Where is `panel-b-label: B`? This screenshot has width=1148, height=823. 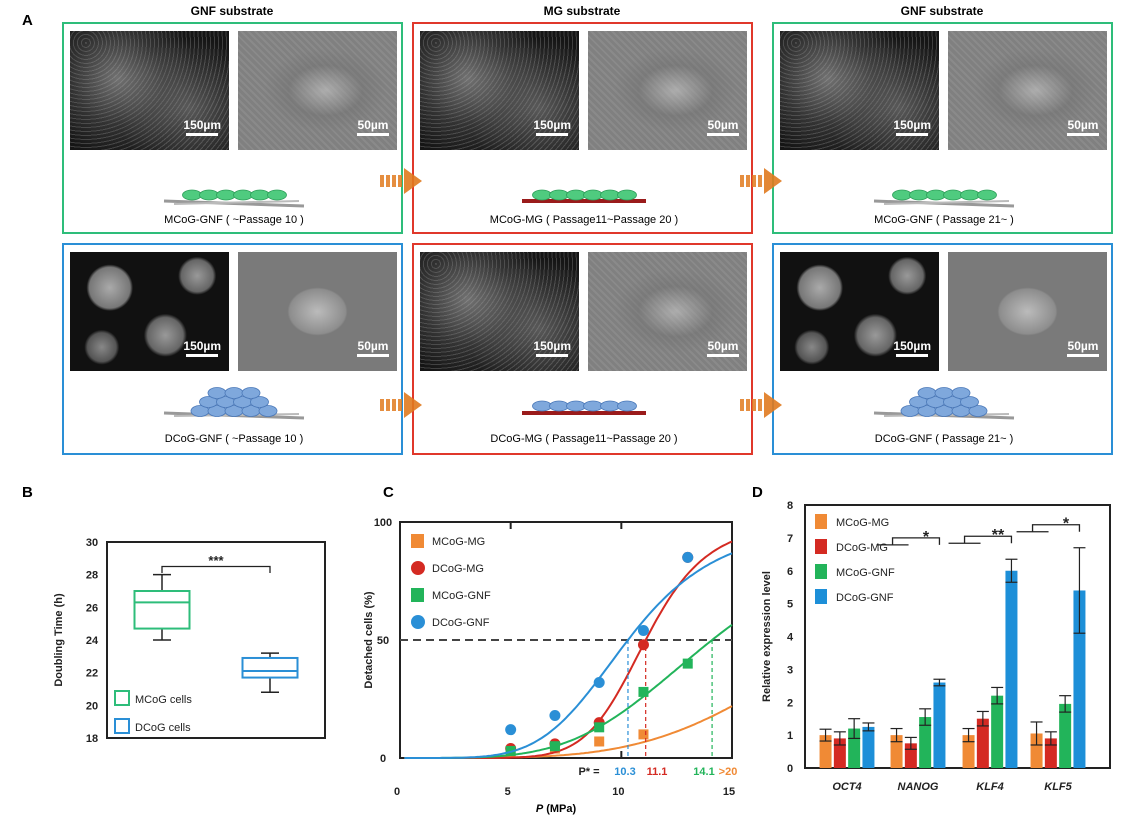 panel-b-label: B is located at coordinates (27, 492).